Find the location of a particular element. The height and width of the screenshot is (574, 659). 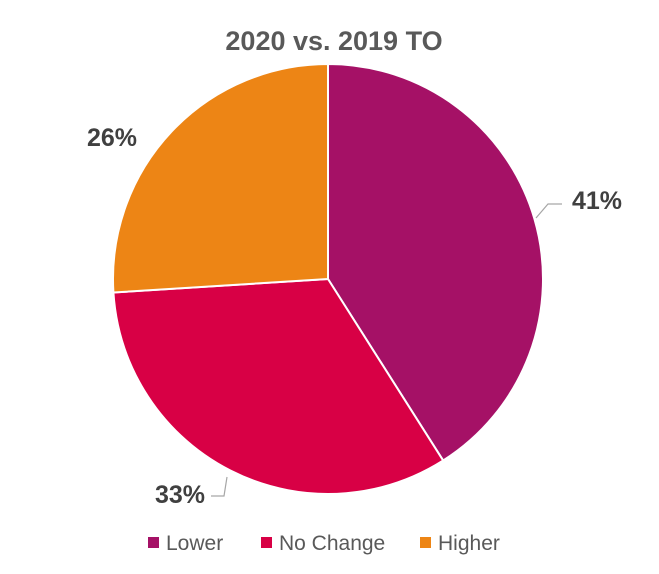

legend-swatch-lower is located at coordinates (153, 542).